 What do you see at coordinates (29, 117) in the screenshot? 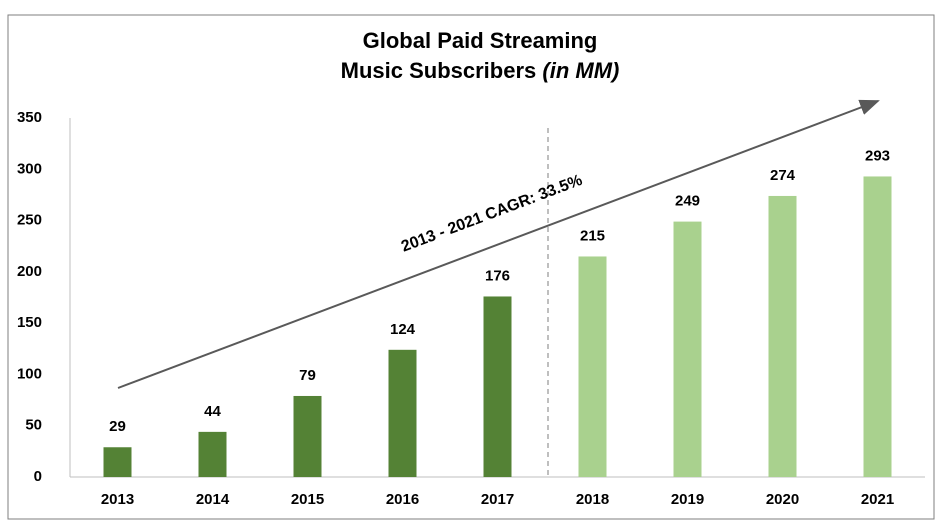
I see `y-tick-label: 350` at bounding box center [29, 117].